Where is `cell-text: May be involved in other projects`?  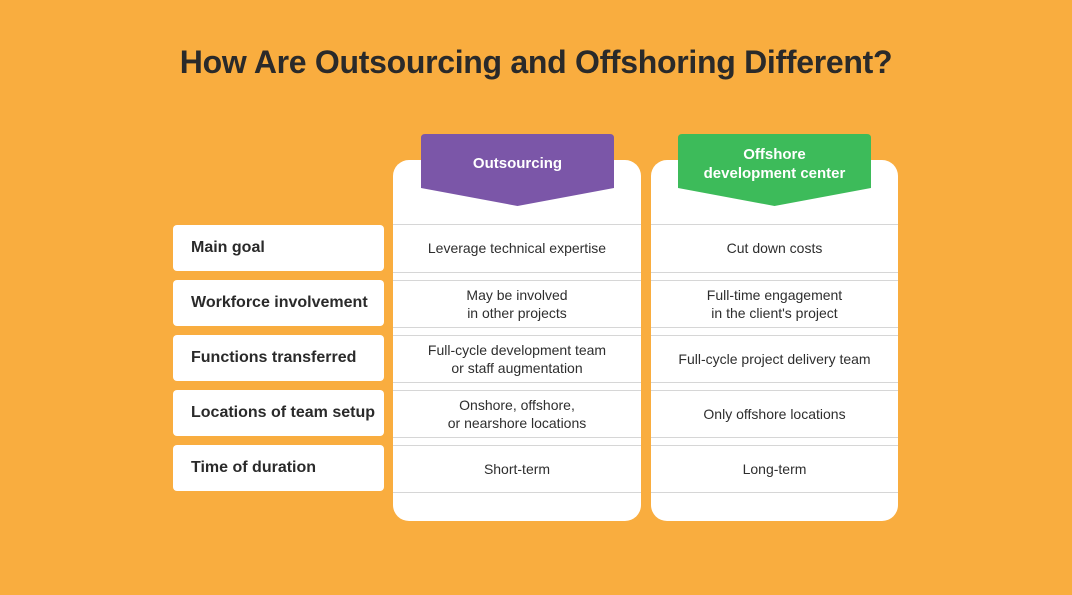 cell-text: May be involved in other projects is located at coordinates (517, 304).